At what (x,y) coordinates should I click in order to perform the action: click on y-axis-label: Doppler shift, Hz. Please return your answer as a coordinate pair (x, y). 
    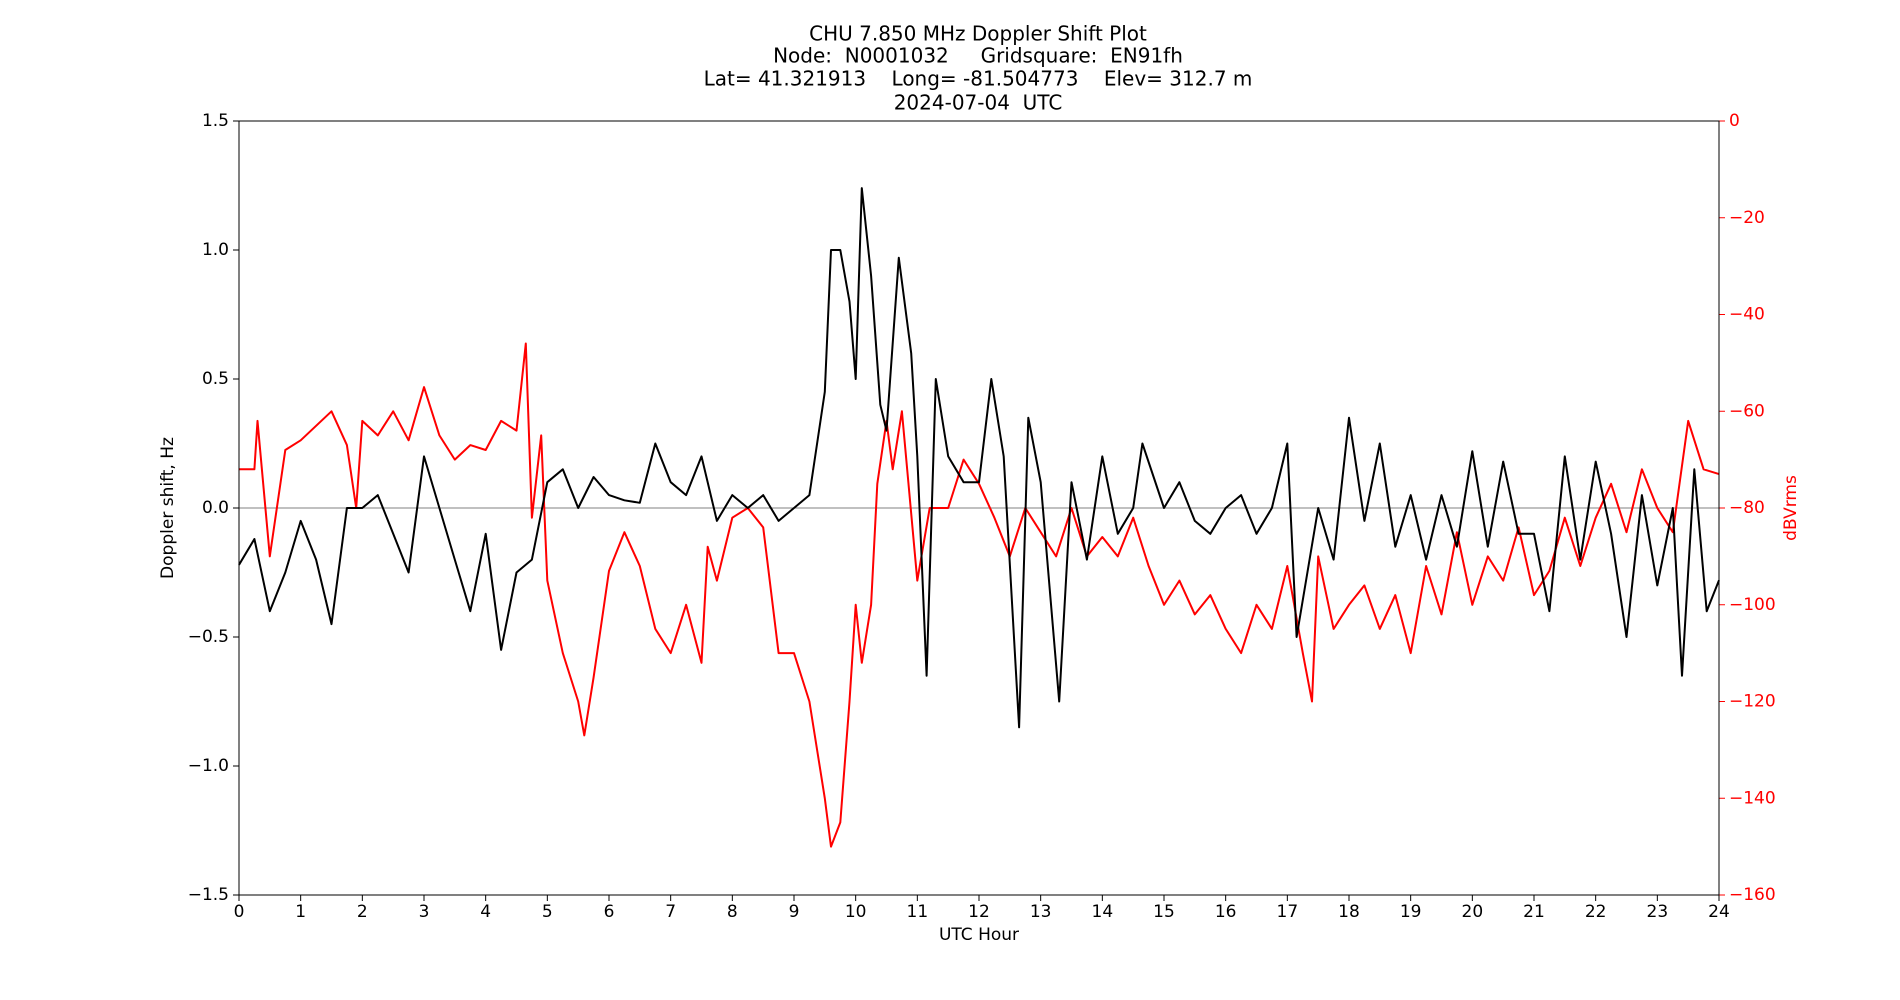
    Looking at the image, I should click on (168, 508).